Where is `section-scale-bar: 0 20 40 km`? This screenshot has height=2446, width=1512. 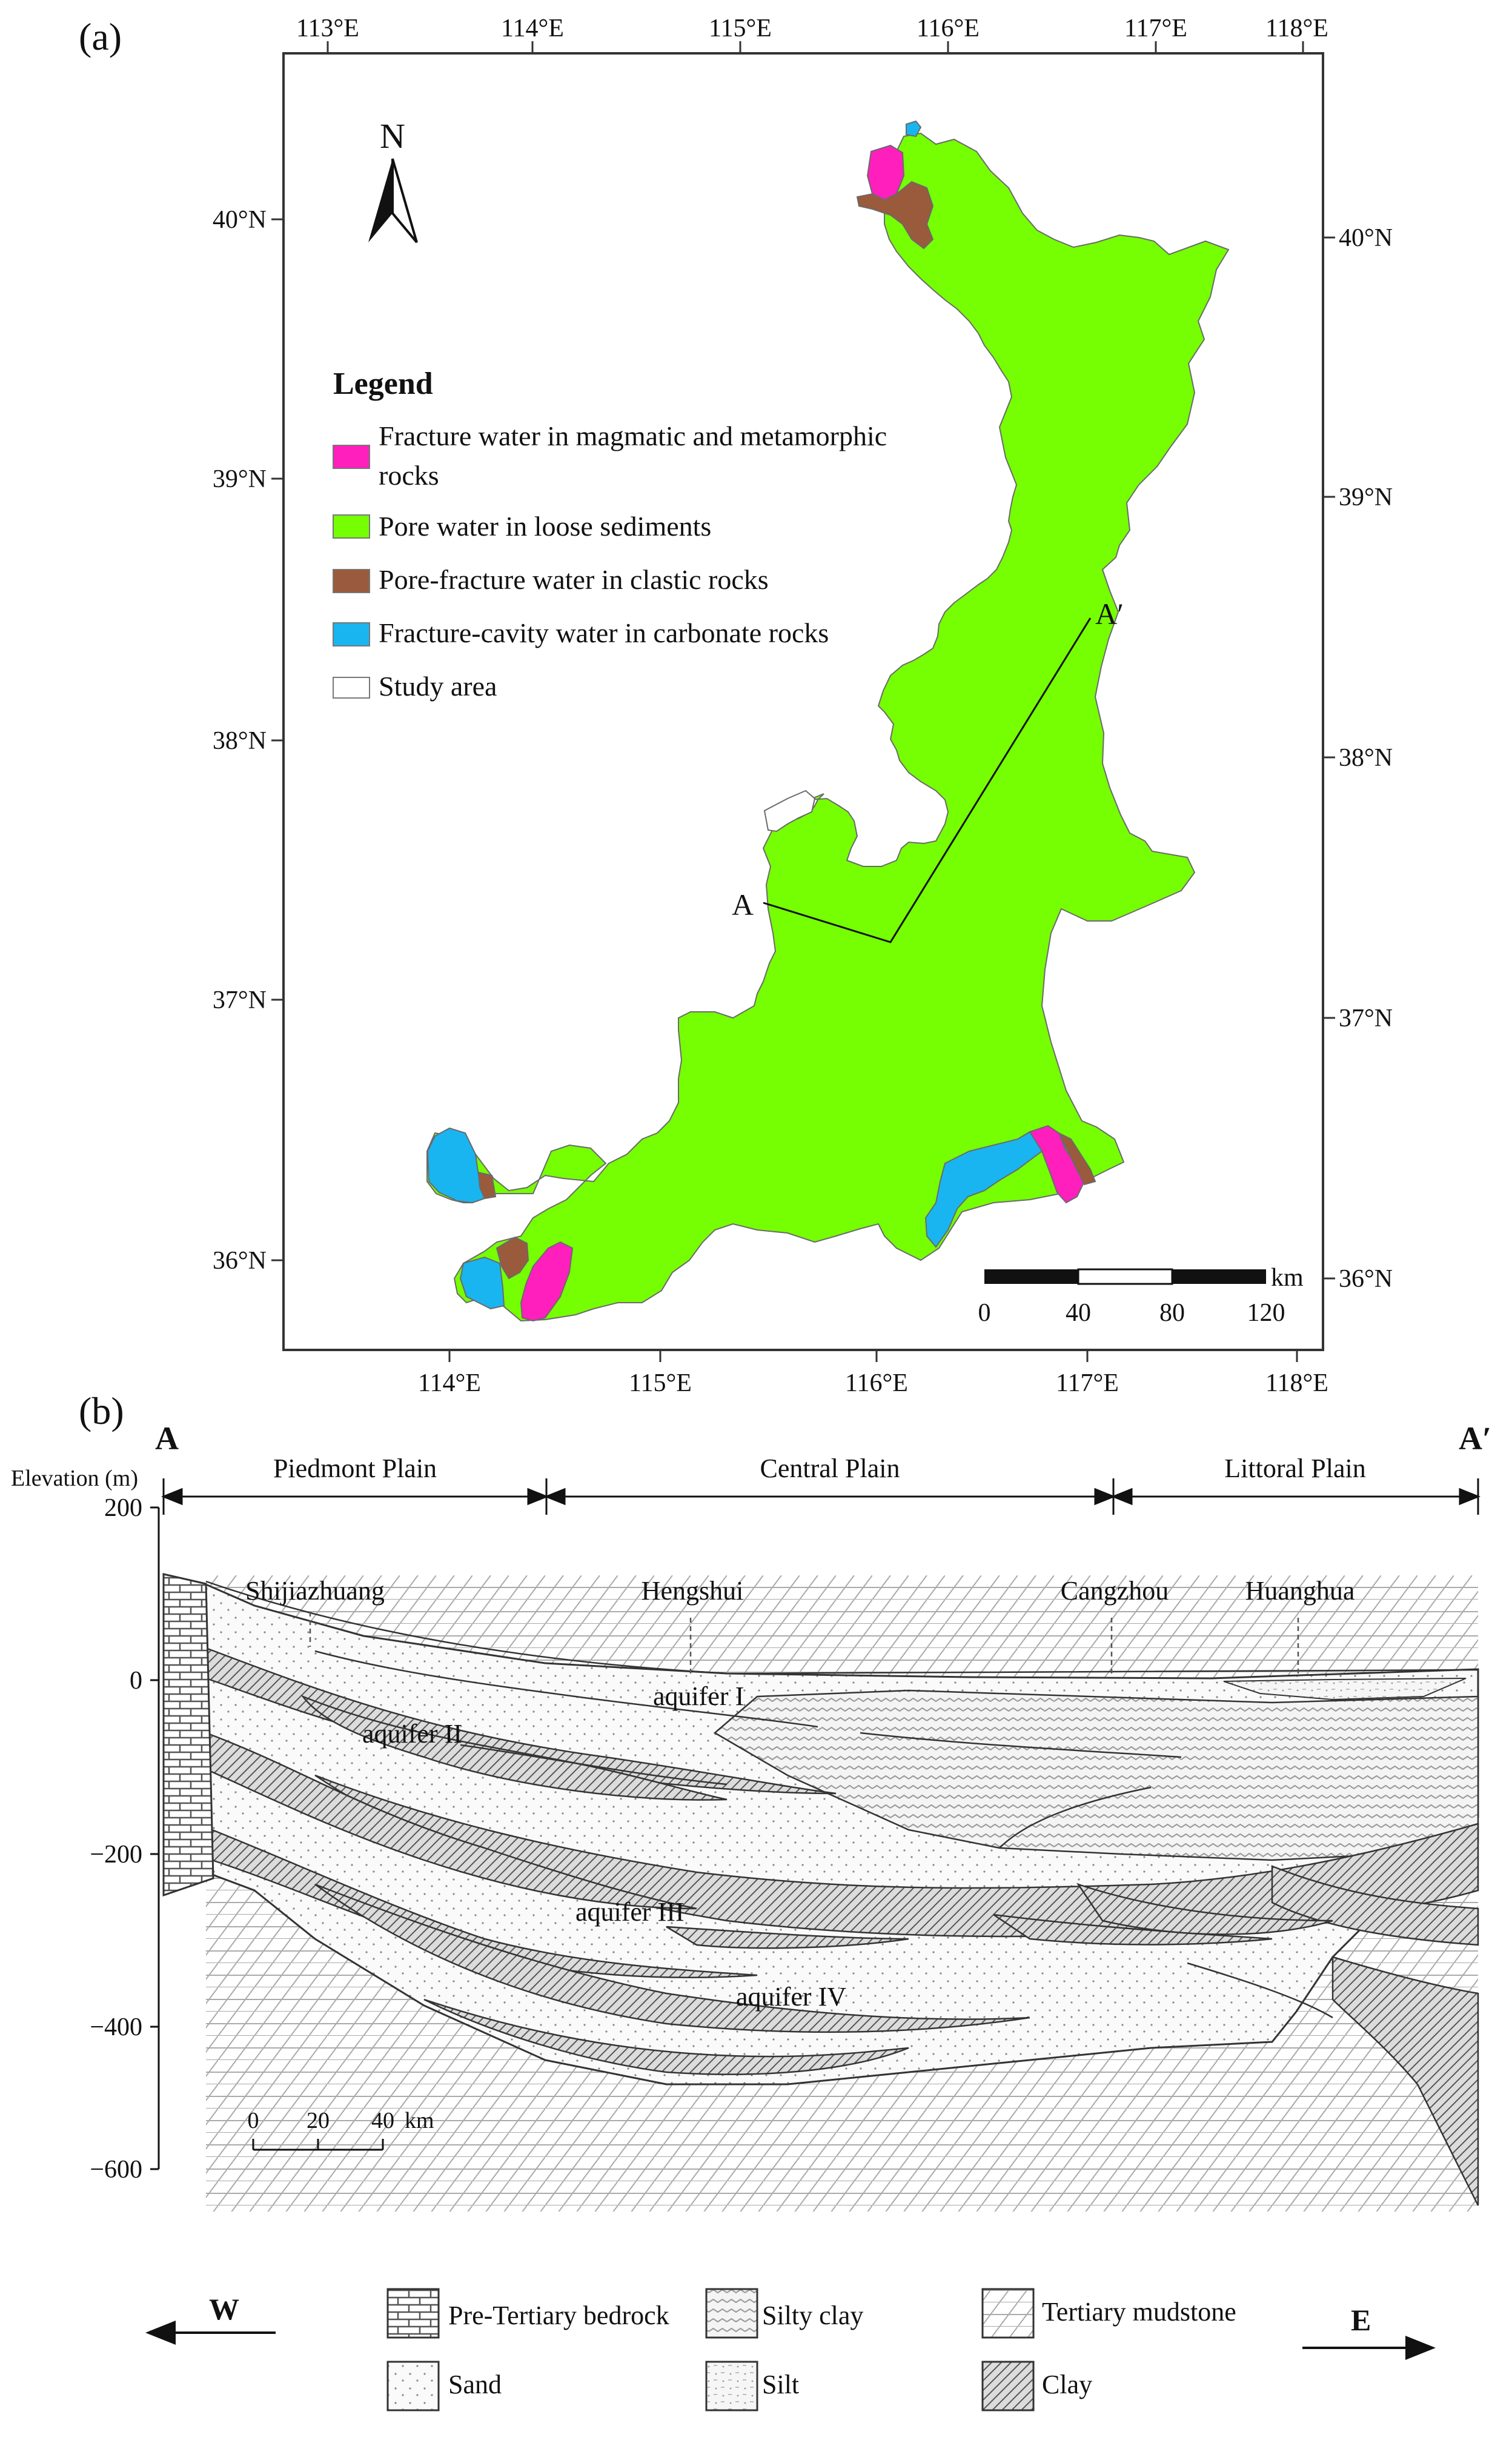 section-scale-bar: 0 20 40 km is located at coordinates (341, 2129).